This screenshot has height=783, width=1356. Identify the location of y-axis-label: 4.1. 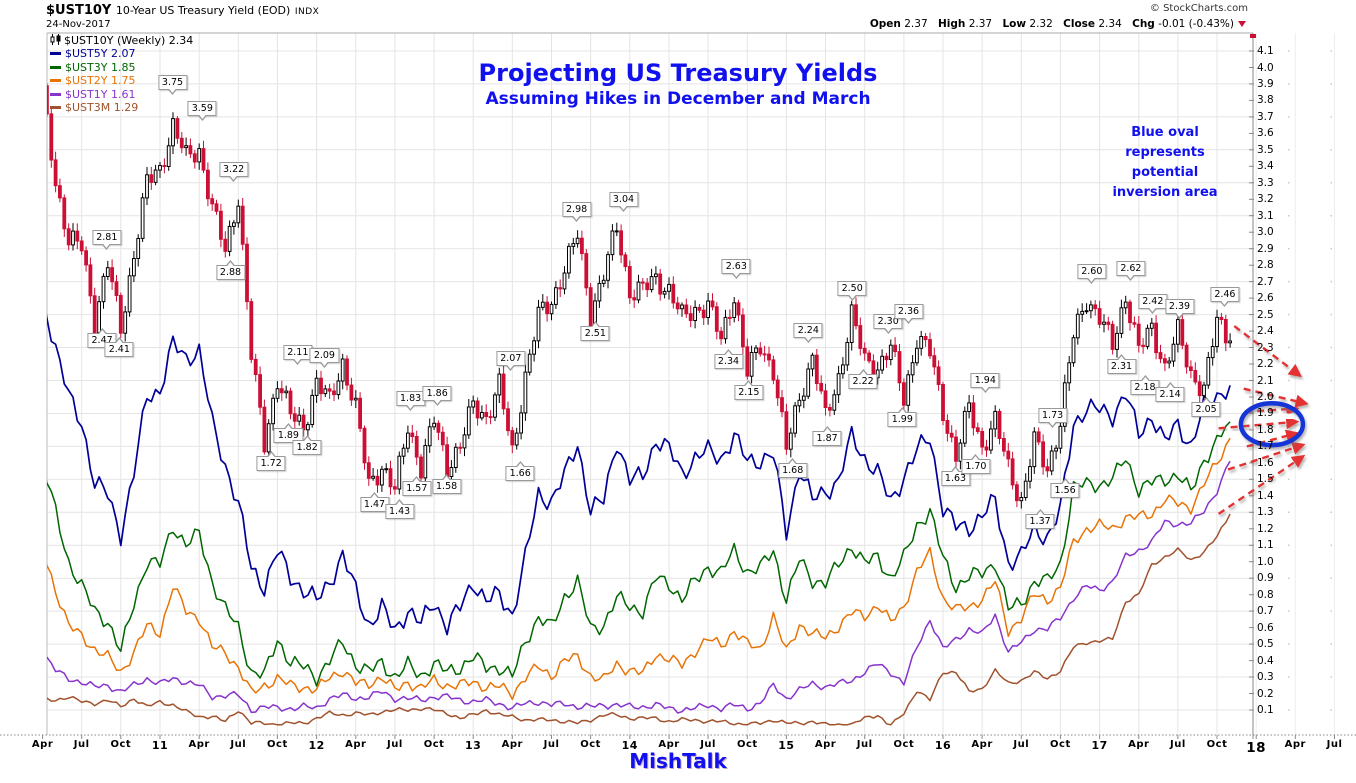
(1265, 51).